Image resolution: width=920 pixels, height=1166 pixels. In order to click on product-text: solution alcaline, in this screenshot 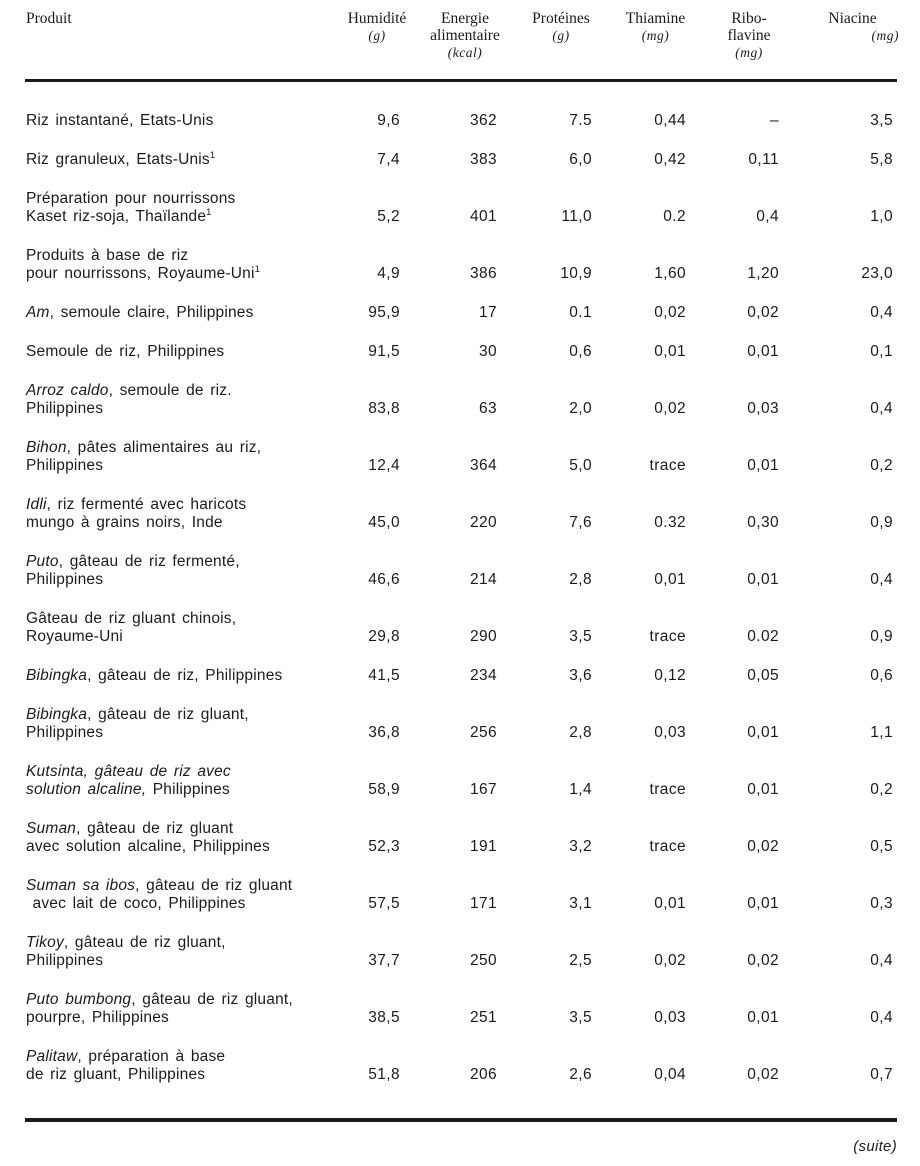, I will do `click(86, 789)`.